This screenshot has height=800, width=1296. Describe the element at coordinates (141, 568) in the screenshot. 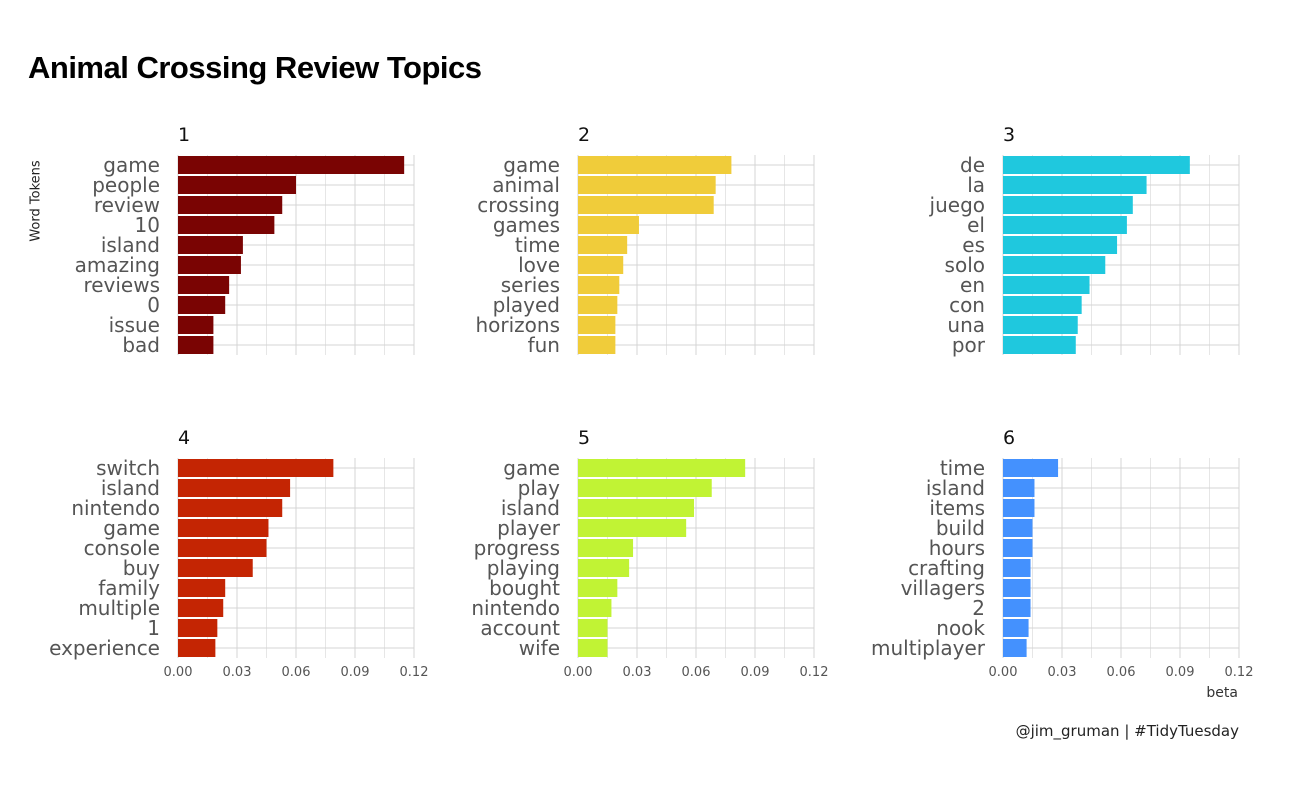

I see `category-label: buy` at that location.